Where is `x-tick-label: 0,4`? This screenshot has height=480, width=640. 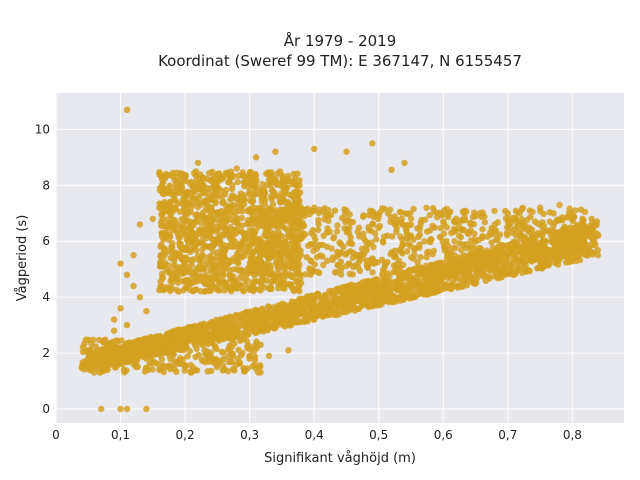
x-tick-label: 0,4 is located at coordinates (314, 435).